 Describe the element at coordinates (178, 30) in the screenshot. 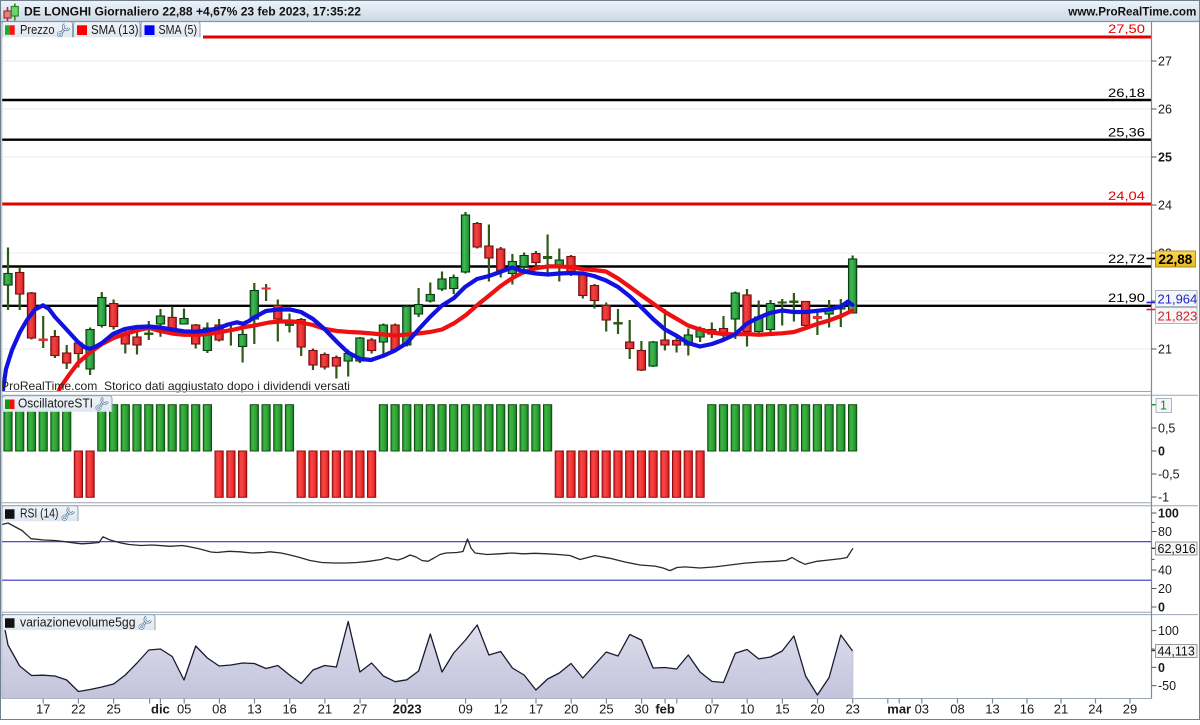

I see `svg-text: SMA (5)` at that location.